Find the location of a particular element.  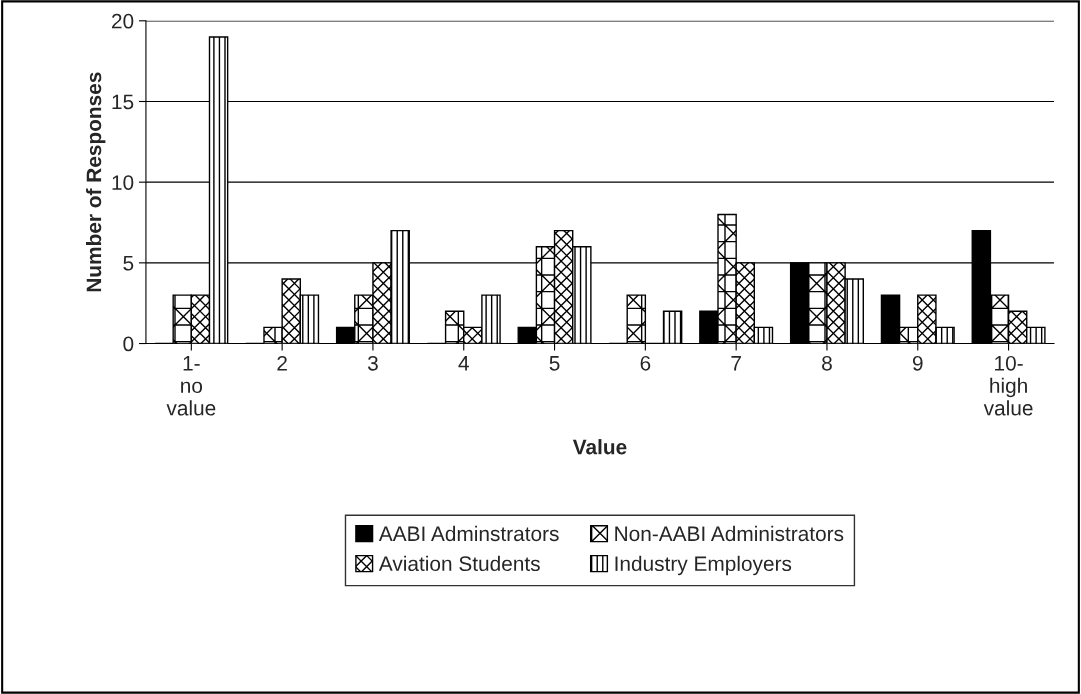

x-tick-label: 7 is located at coordinates (736, 363).